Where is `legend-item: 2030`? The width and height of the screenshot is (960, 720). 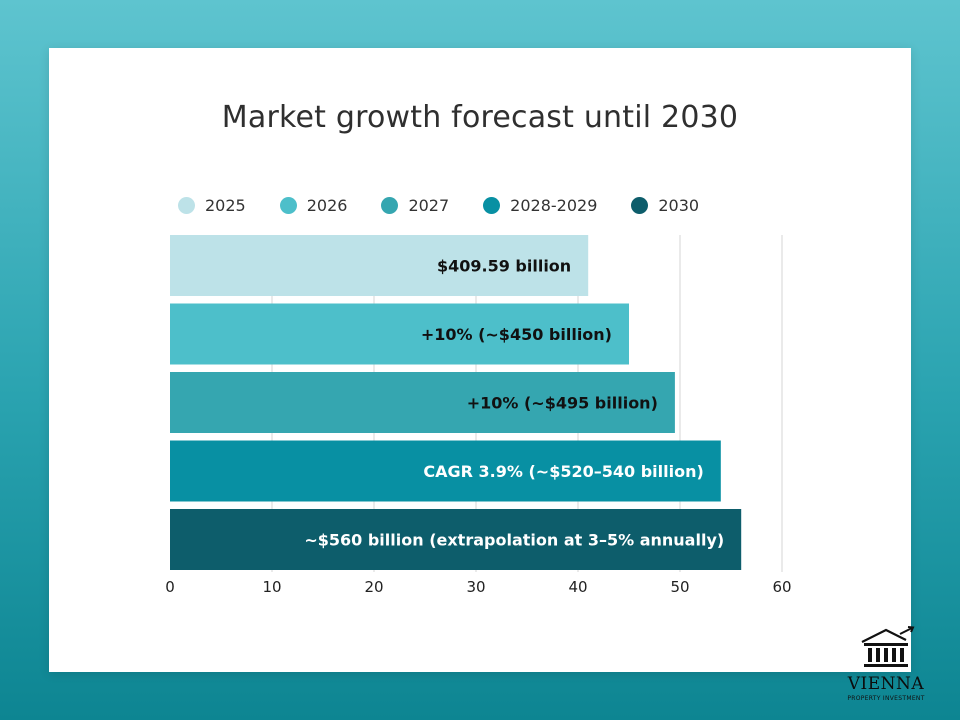
legend-item: 2030 is located at coordinates (665, 205).